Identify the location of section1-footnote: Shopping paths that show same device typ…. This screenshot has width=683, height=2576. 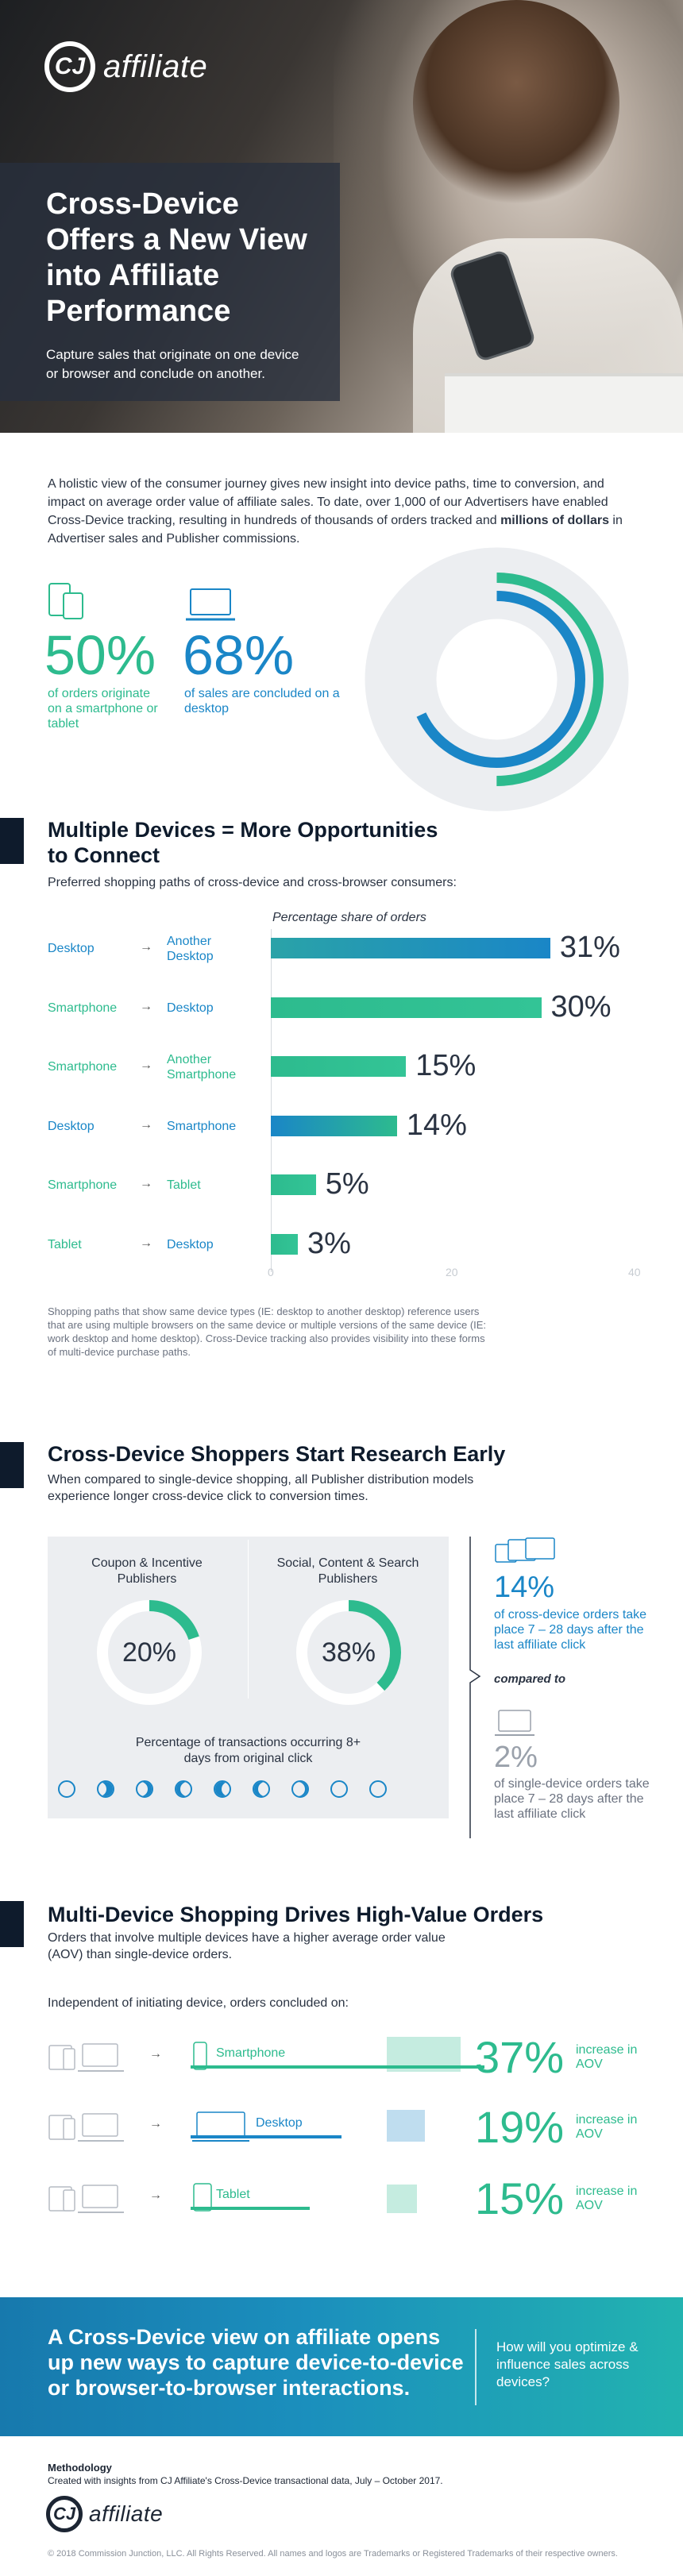
(267, 1331).